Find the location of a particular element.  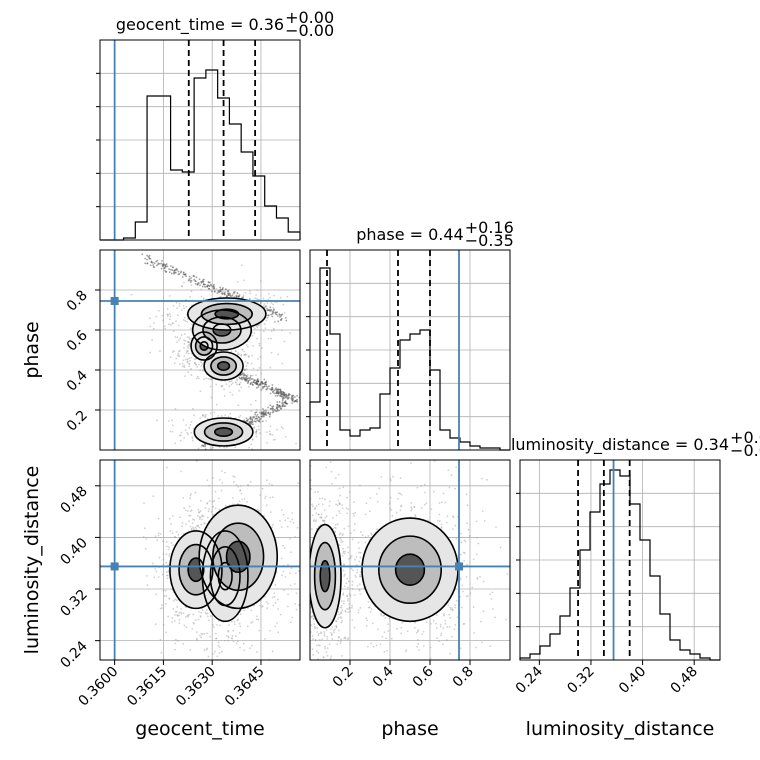

contour is located at coordinates (222, 330).